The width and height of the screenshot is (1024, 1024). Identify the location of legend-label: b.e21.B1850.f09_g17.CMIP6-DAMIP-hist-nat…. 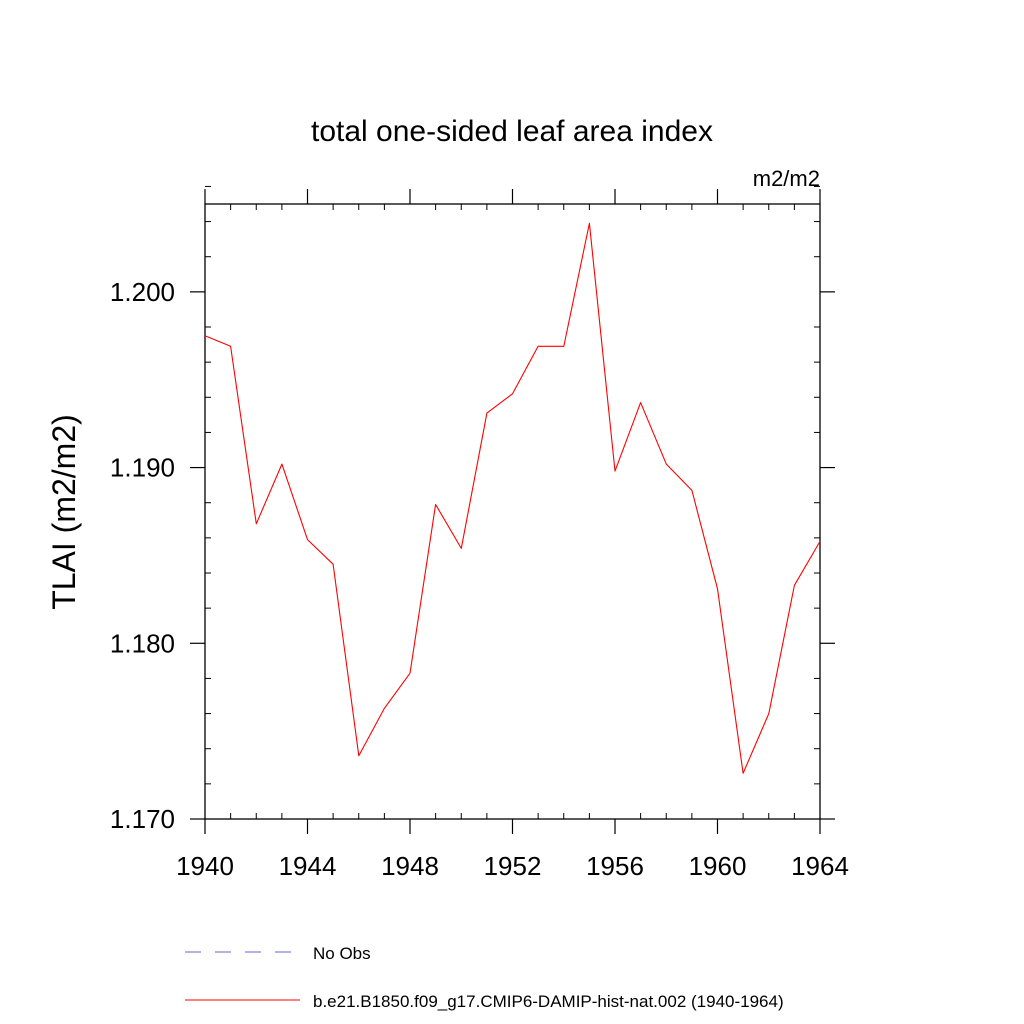
(548, 1001).